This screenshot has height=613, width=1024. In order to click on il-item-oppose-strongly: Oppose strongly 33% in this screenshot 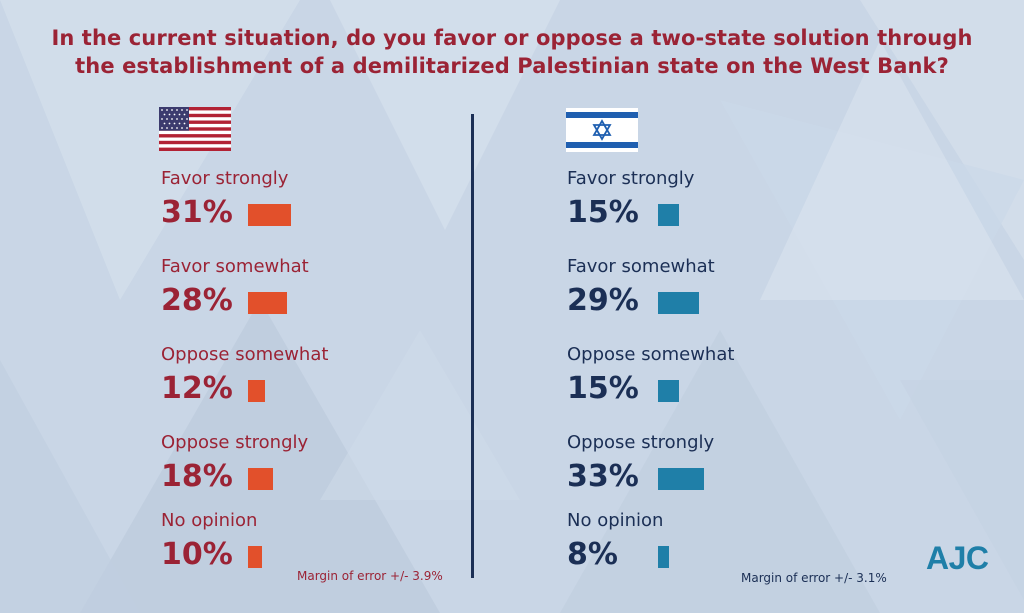, I will do `click(717, 472)`.